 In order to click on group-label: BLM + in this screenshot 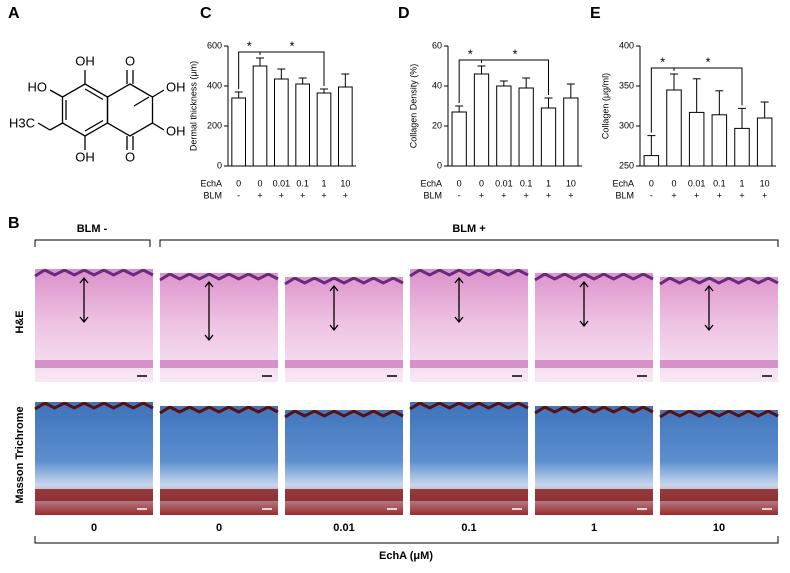, I will do `click(468, 229)`.